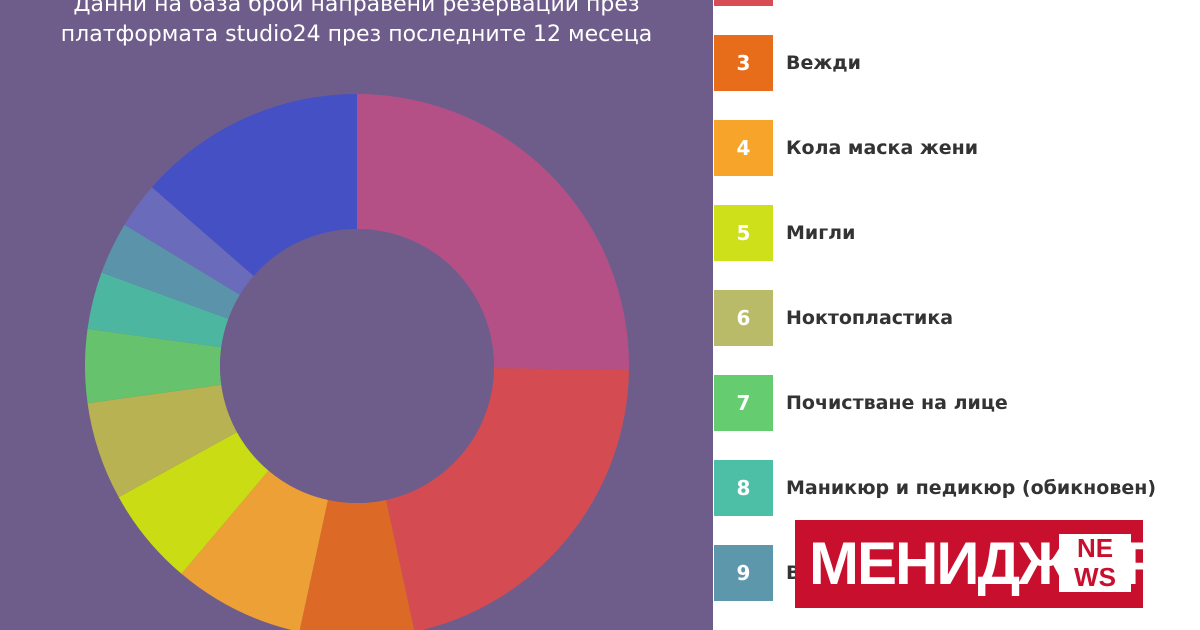 The image size is (1200, 630). What do you see at coordinates (743, 573) in the screenshot?
I see `legend-number-badge: 9` at bounding box center [743, 573].